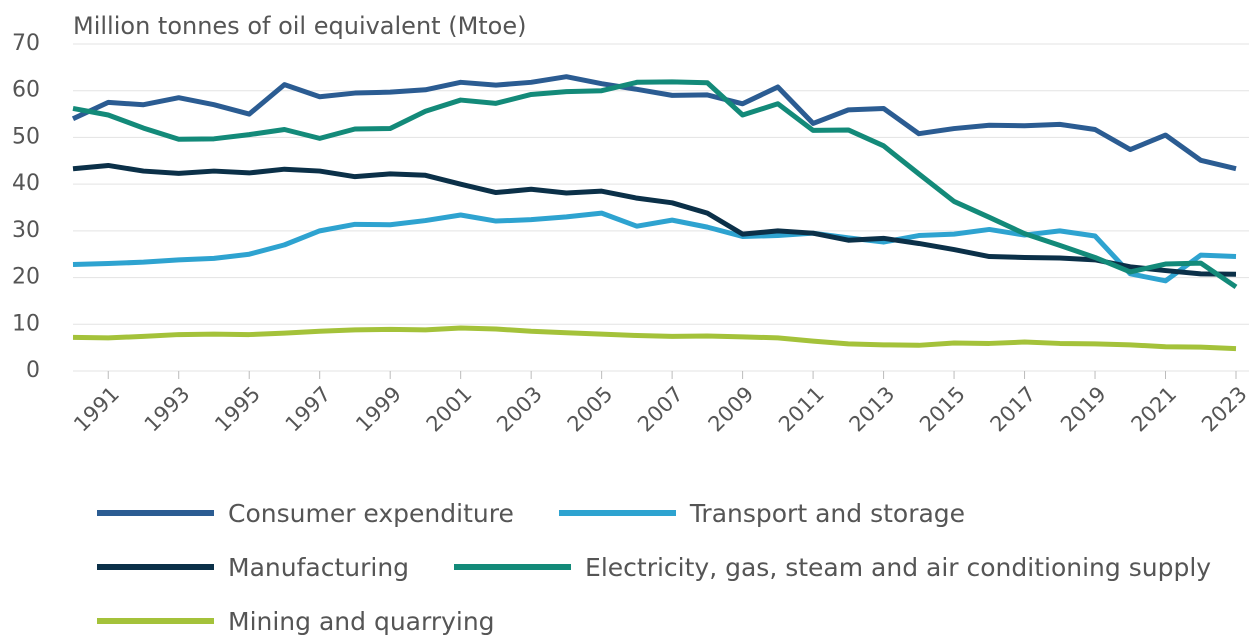  What do you see at coordinates (660, 409) in the screenshot?
I see `x-tick-label: 2007` at bounding box center [660, 409].